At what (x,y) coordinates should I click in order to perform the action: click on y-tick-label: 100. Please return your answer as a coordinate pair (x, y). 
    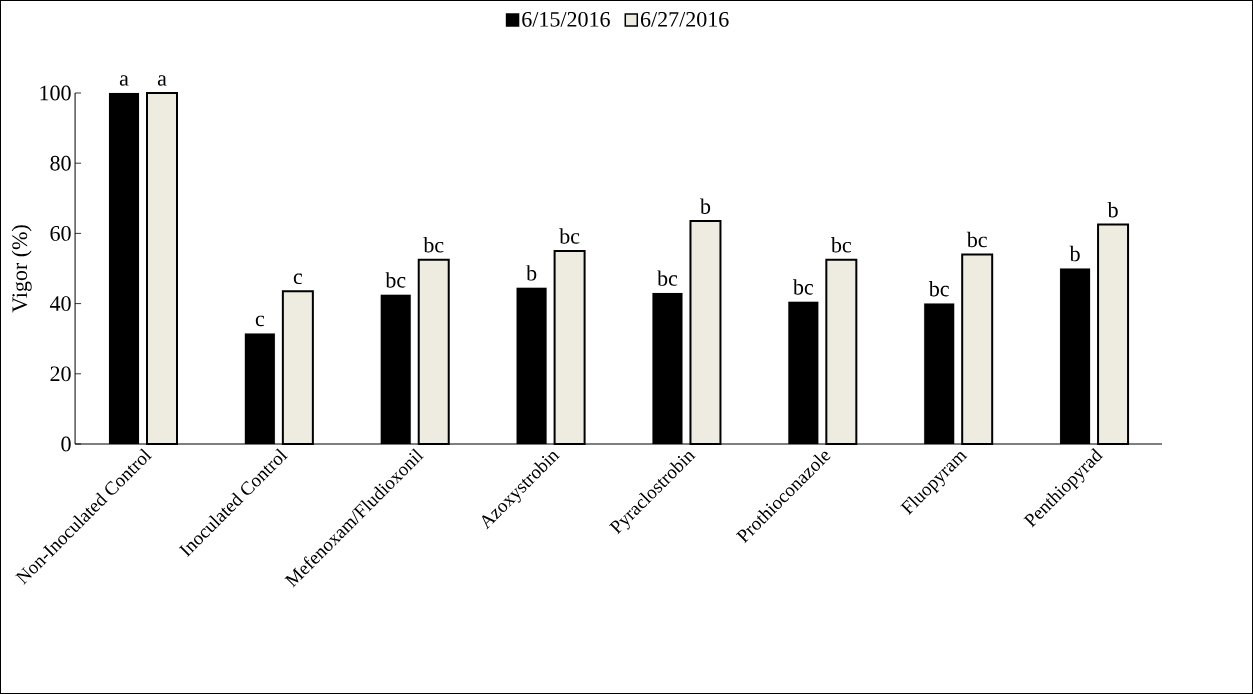
    Looking at the image, I should click on (55, 93).